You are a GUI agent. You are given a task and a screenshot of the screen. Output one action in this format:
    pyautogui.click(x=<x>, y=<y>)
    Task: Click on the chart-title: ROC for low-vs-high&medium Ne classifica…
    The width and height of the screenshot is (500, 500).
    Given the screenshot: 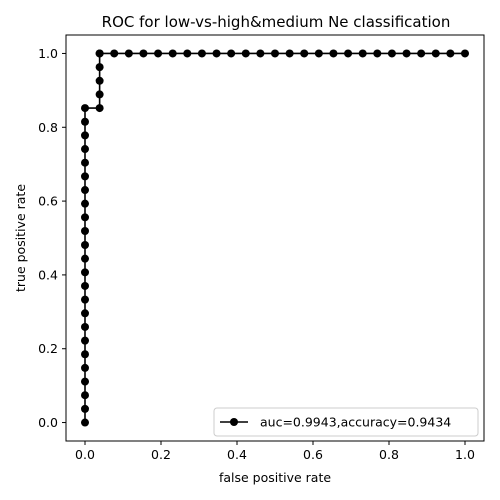 What is the action you would take?
    pyautogui.click(x=276, y=22)
    